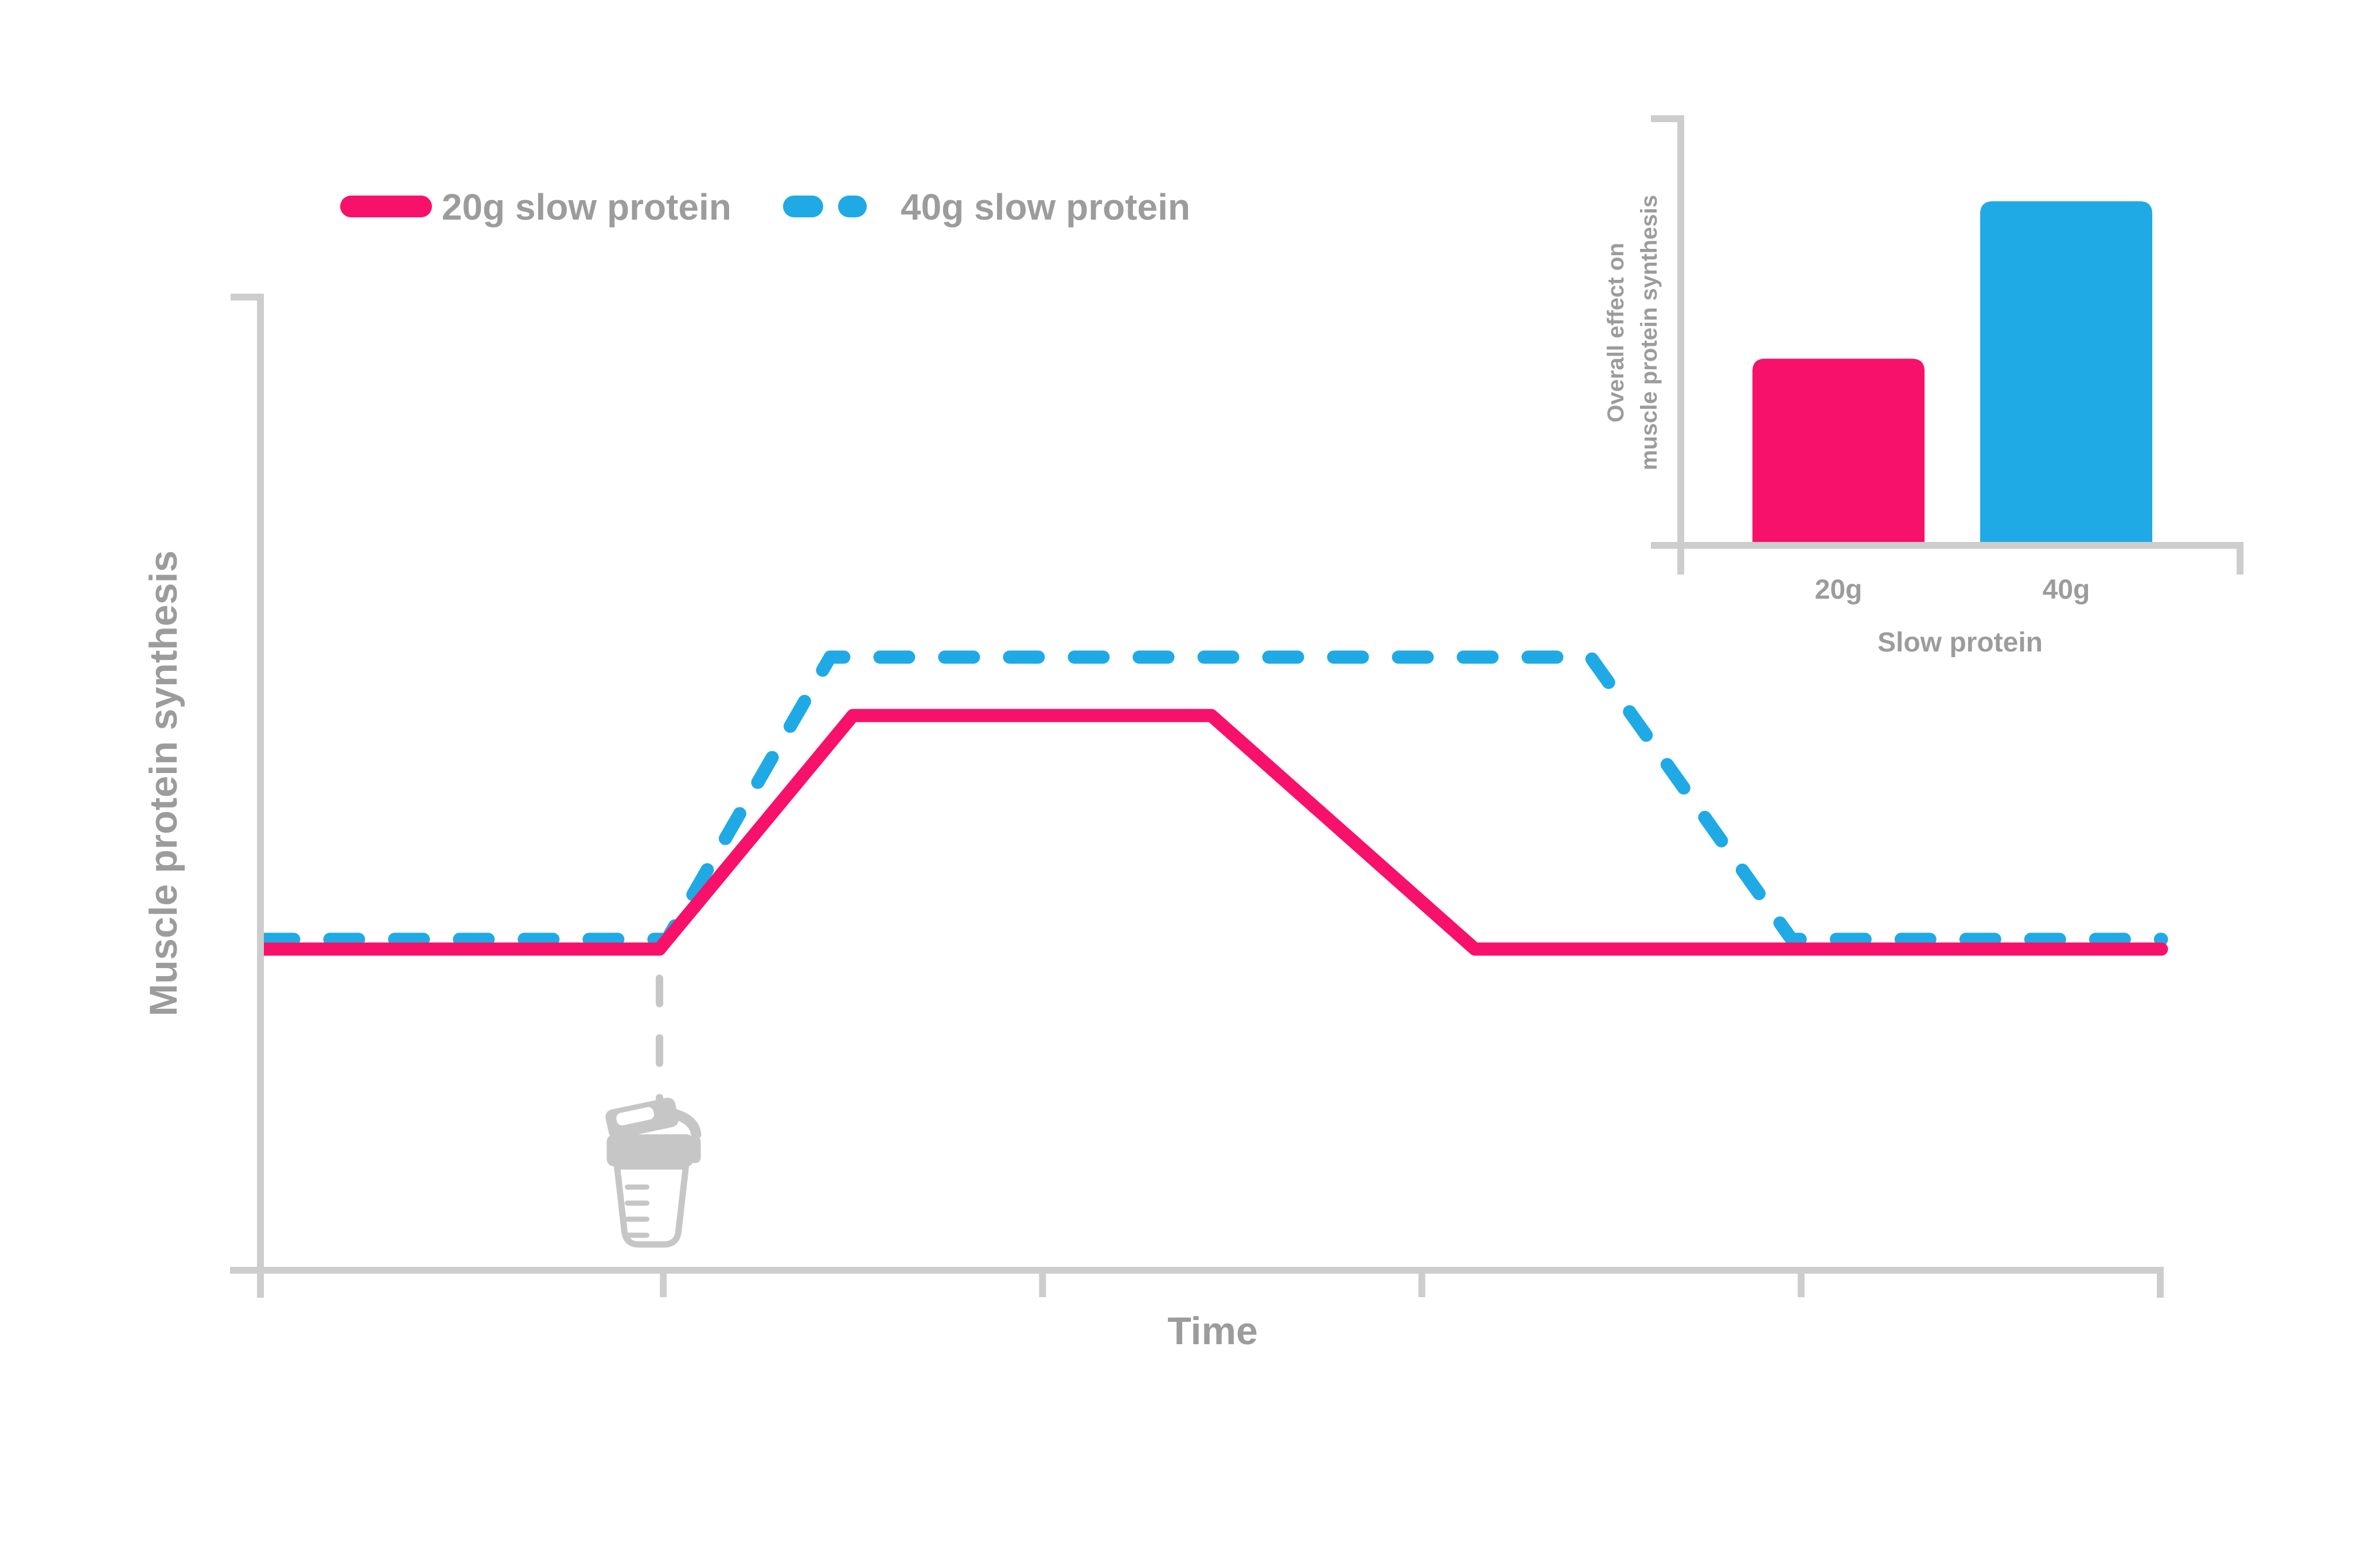 This screenshot has height=1565, width=2380. What do you see at coordinates (1947, 558) in the screenshot?
I see `inset-x-axis` at bounding box center [1947, 558].